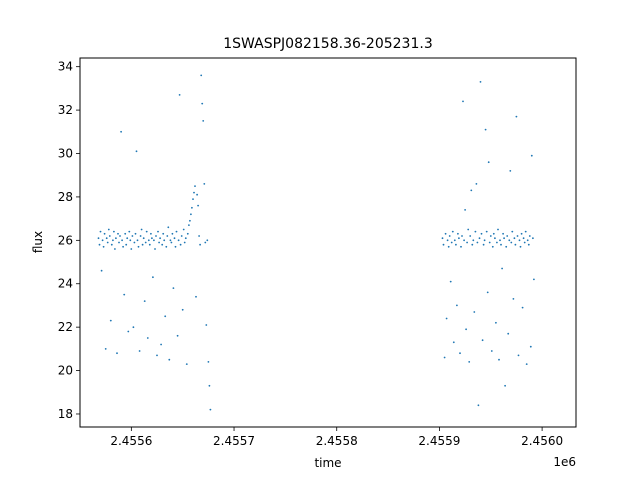  What do you see at coordinates (65, 67) in the screenshot?
I see `y-tick-label: 34` at bounding box center [65, 67].